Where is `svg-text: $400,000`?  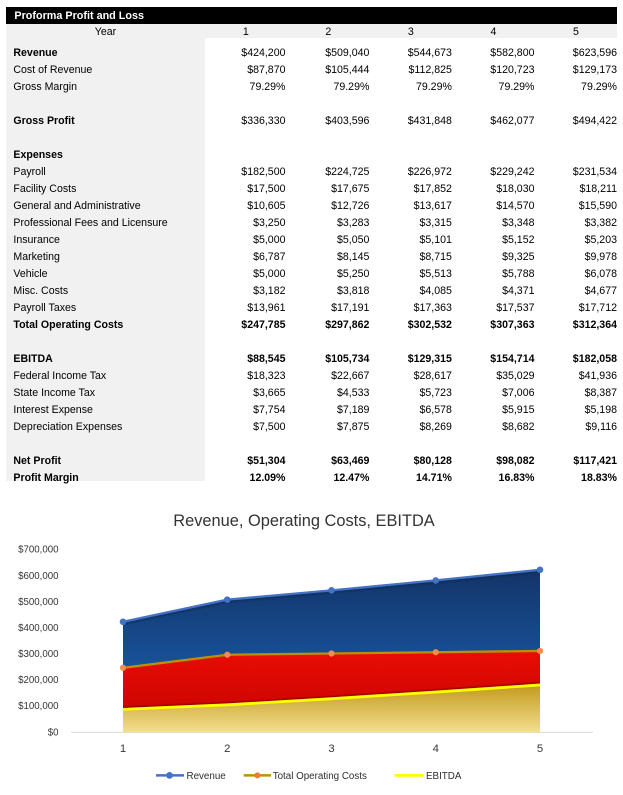
svg-text: $400,000 is located at coordinates (38, 628).